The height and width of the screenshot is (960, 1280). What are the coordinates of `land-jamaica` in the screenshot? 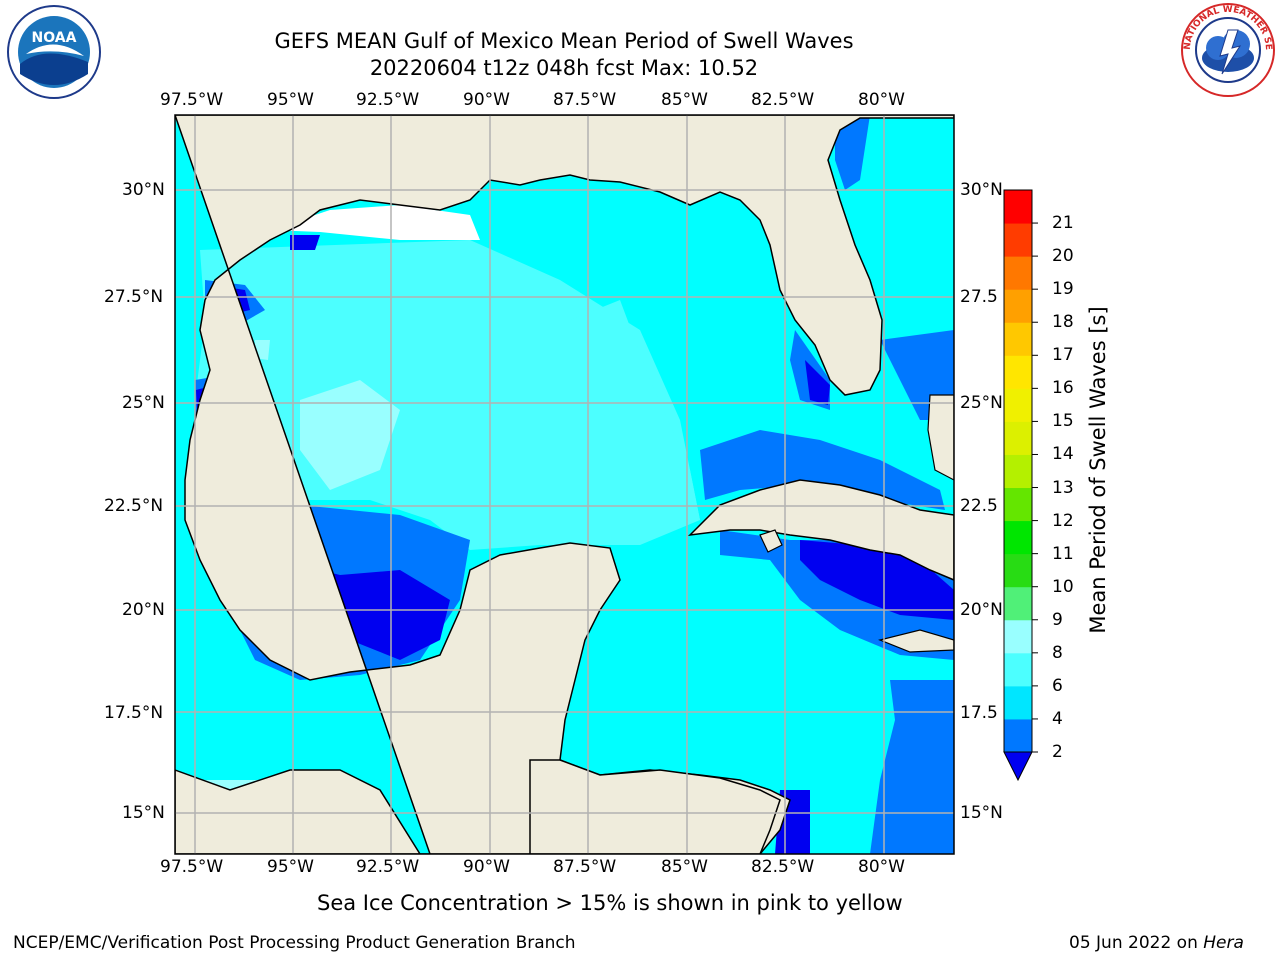 It's located at (916, 641).